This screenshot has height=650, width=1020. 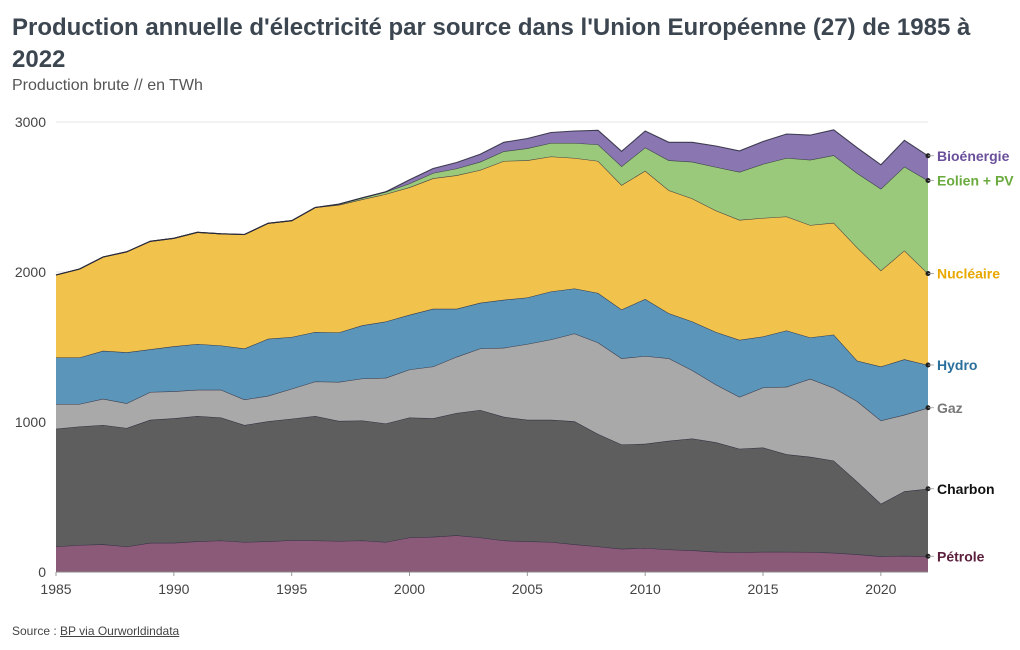 I want to click on series-label-hydro: Hydro, so click(x=957, y=365).